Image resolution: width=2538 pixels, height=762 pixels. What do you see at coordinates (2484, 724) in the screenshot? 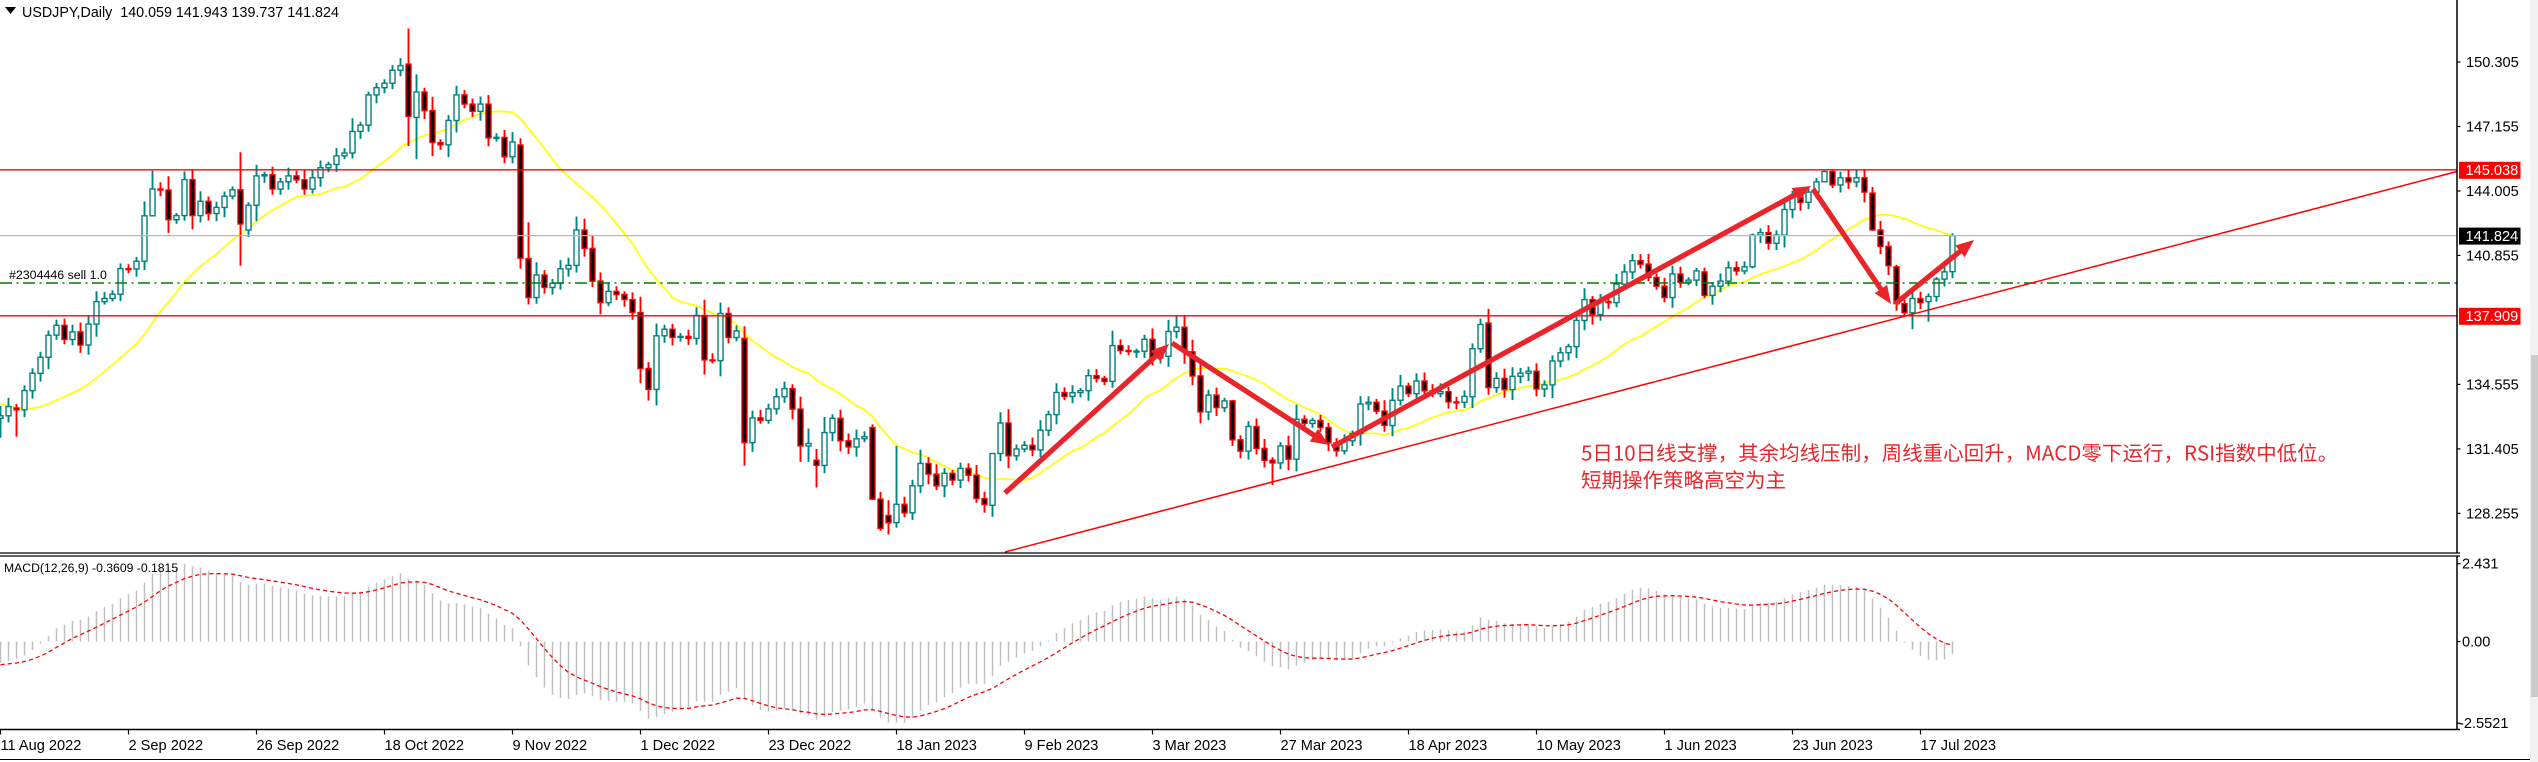
I see `svg-text: -2.5521` at bounding box center [2484, 724].